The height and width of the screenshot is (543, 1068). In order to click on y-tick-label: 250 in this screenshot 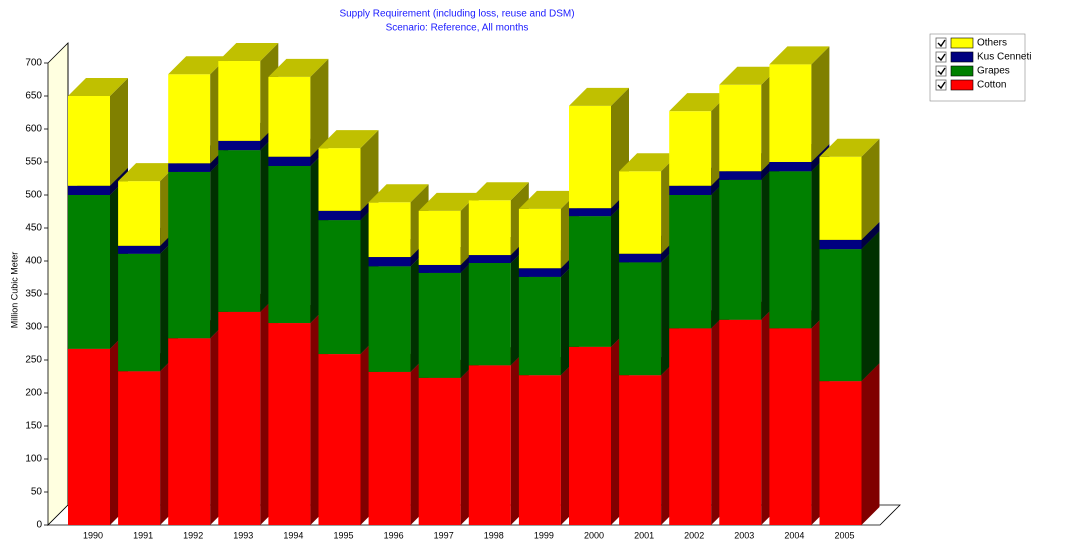, I will do `click(33, 360)`.